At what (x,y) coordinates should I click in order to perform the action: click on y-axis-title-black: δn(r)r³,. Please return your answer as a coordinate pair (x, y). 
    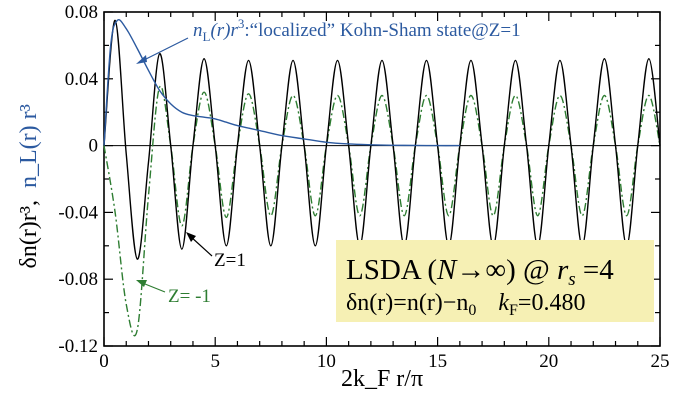
    Looking at the image, I should click on (29, 234).